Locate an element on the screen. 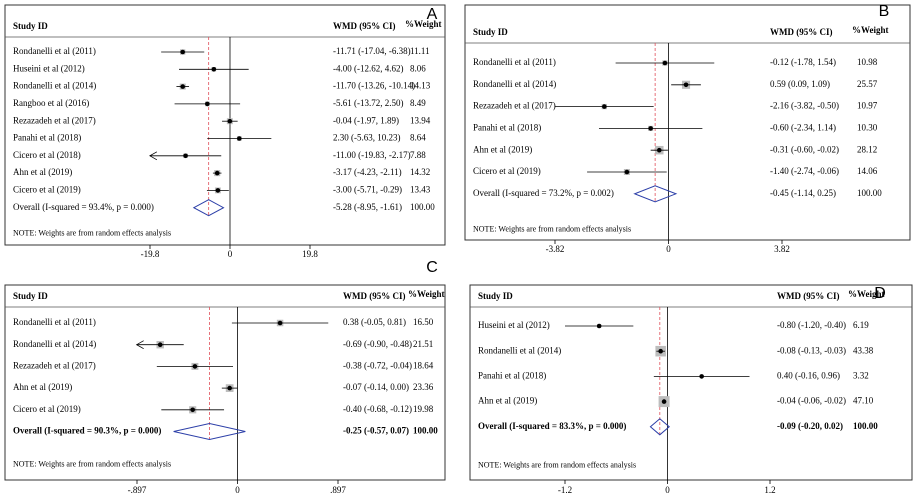 The height and width of the screenshot is (500, 918). study-name: Cicero et al (2018) is located at coordinates (47, 155).